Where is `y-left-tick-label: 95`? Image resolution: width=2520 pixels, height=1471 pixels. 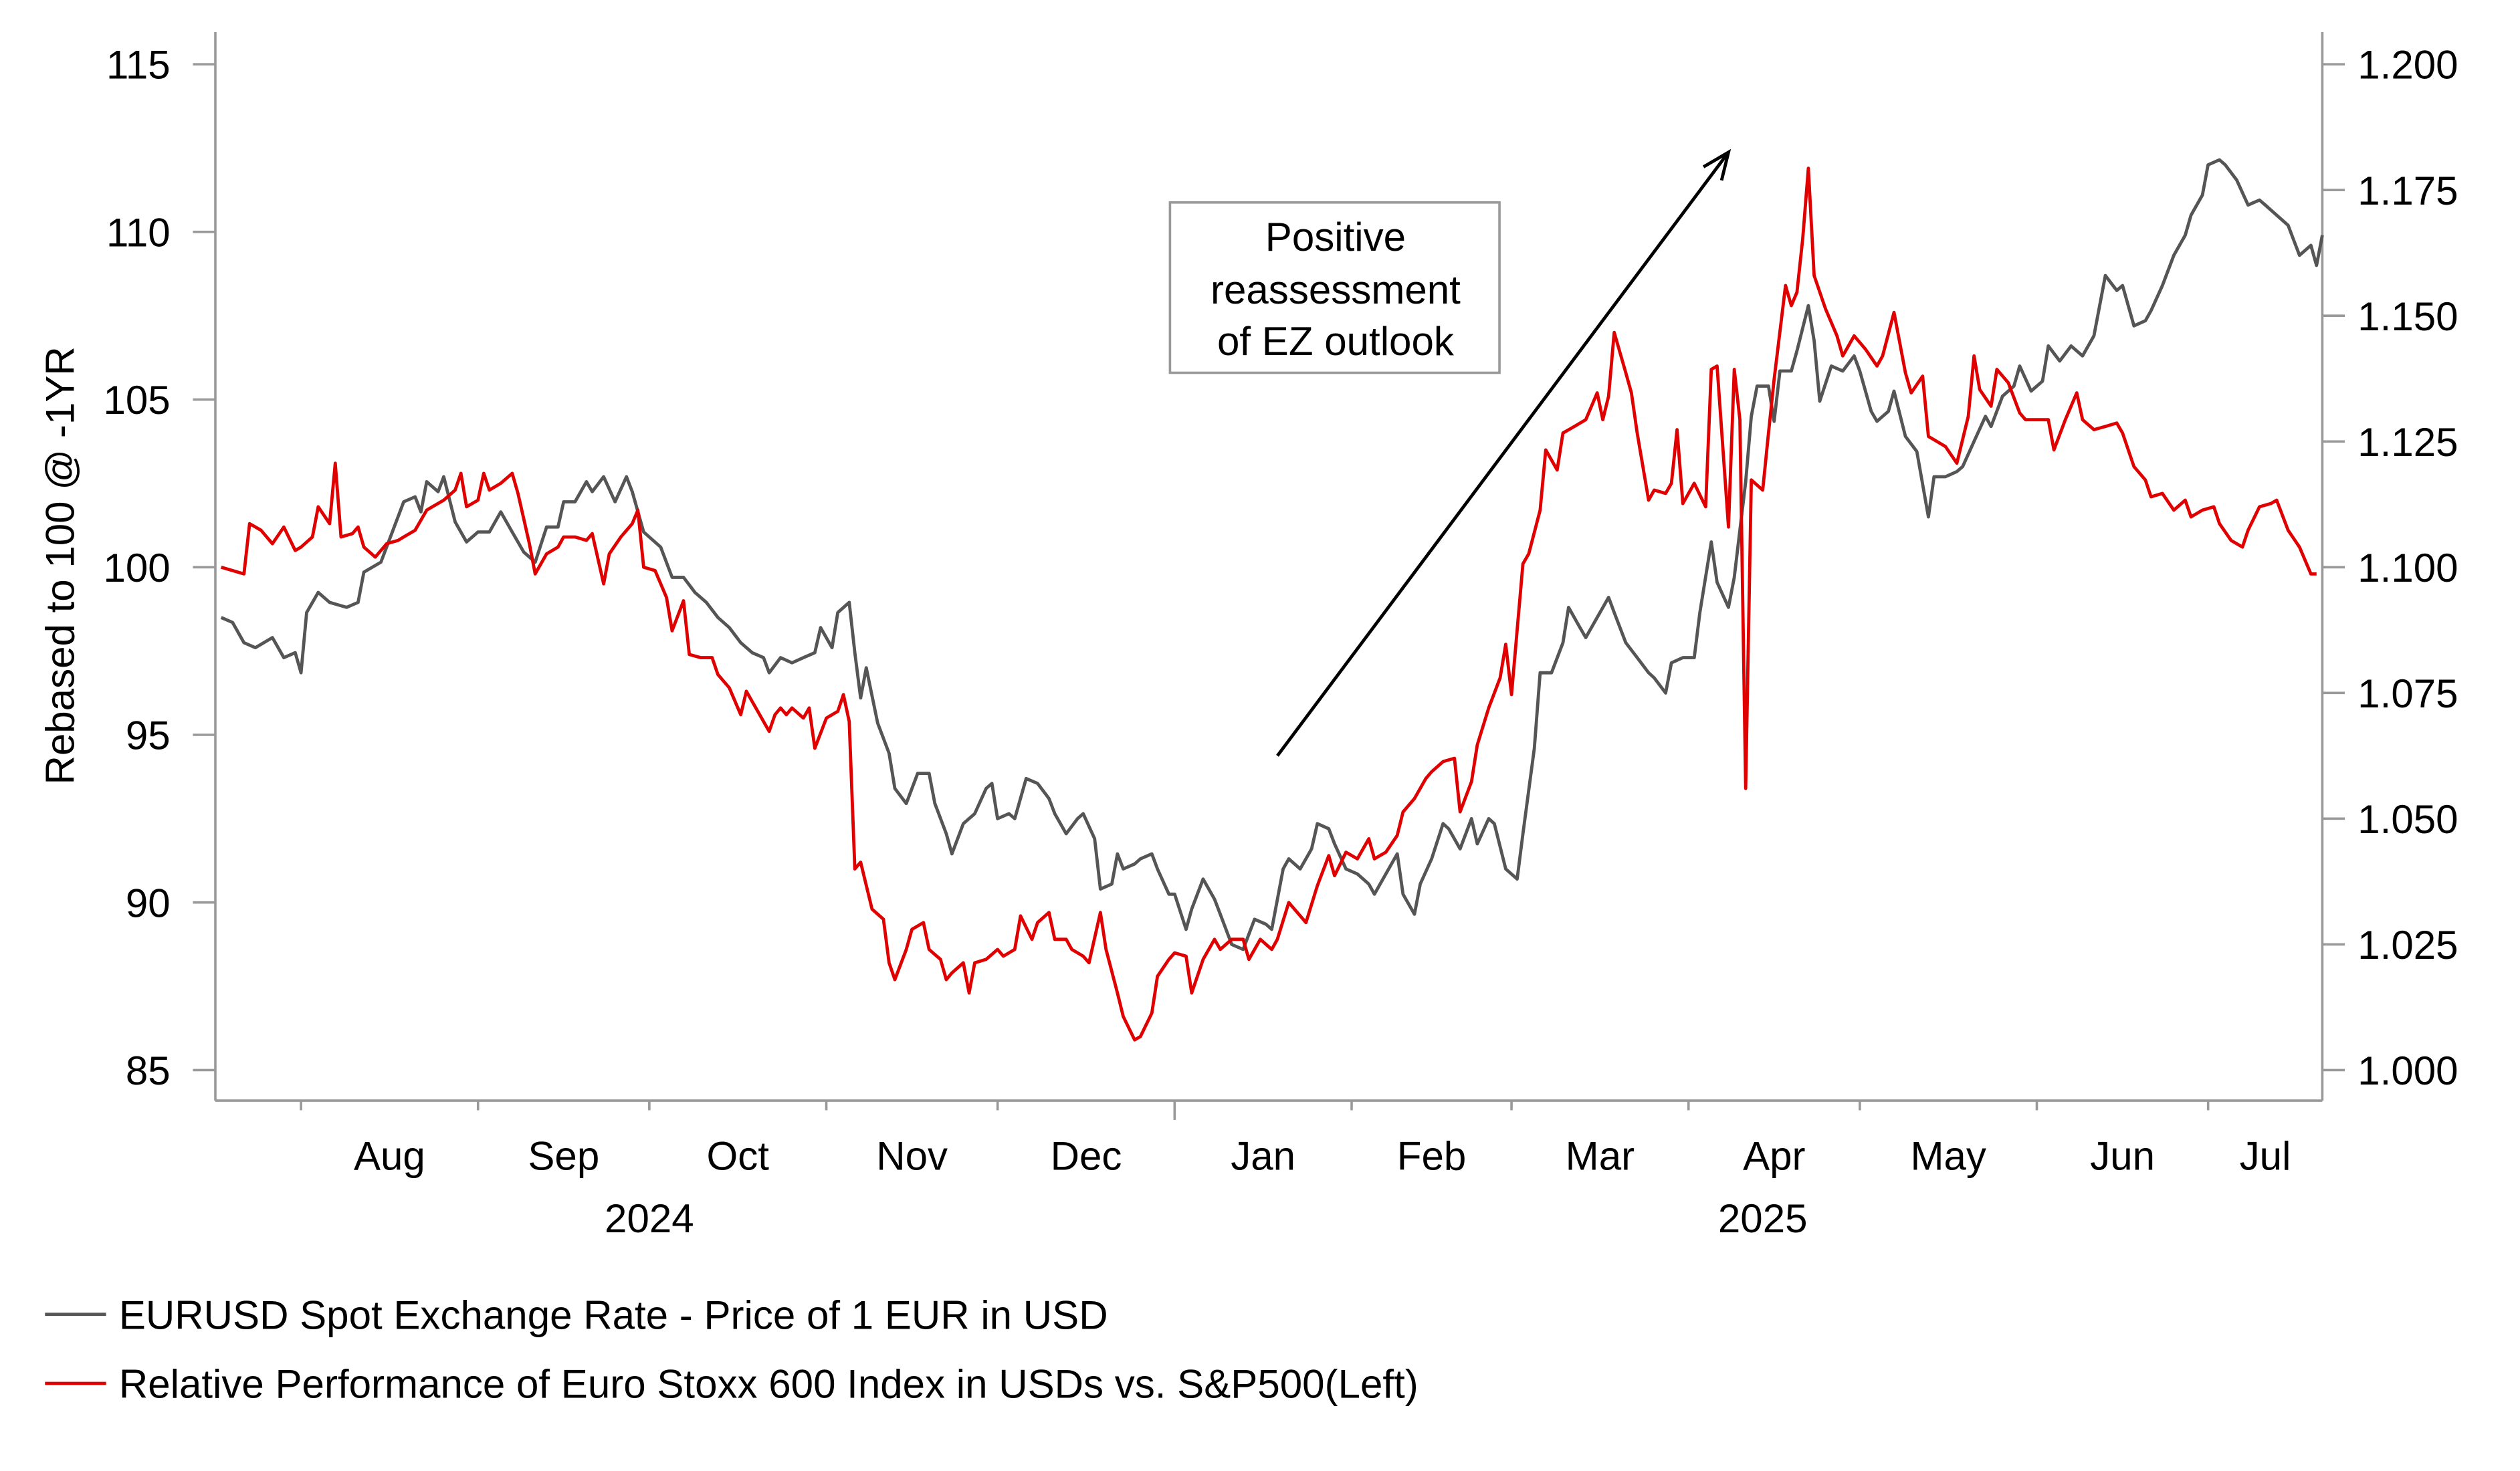
y-left-tick-label: 95 is located at coordinates (148, 735).